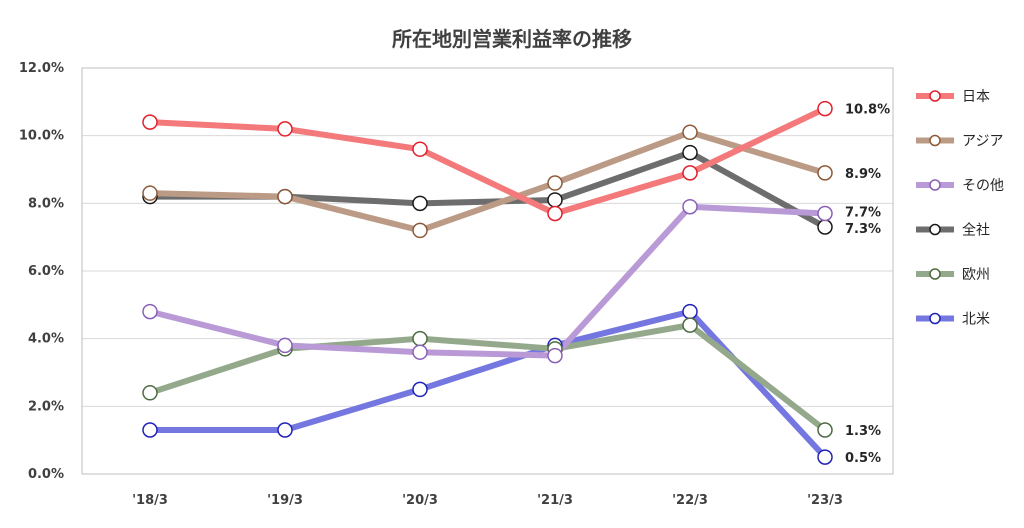  What do you see at coordinates (150, 500) in the screenshot?
I see `x-tick-label: '18/3` at bounding box center [150, 500].